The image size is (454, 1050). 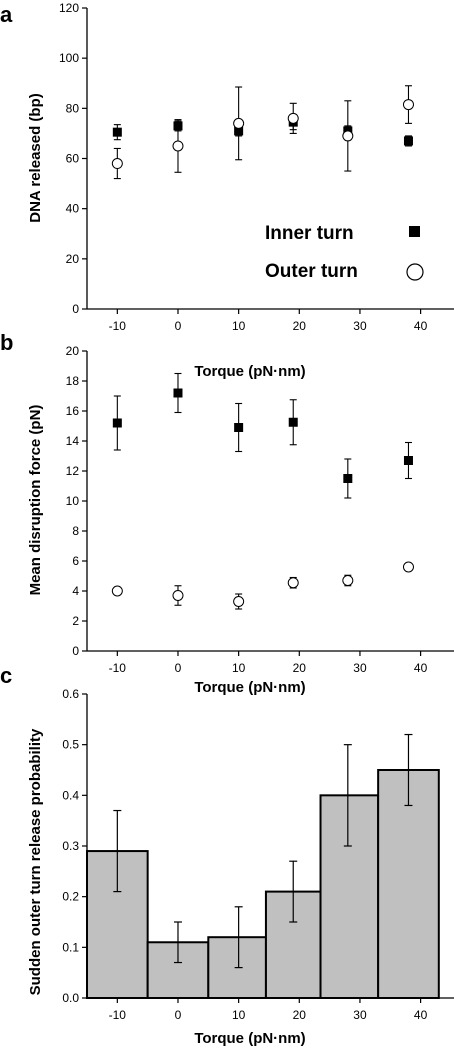 I want to click on y-tick-label: 120, so click(x=69, y=8).